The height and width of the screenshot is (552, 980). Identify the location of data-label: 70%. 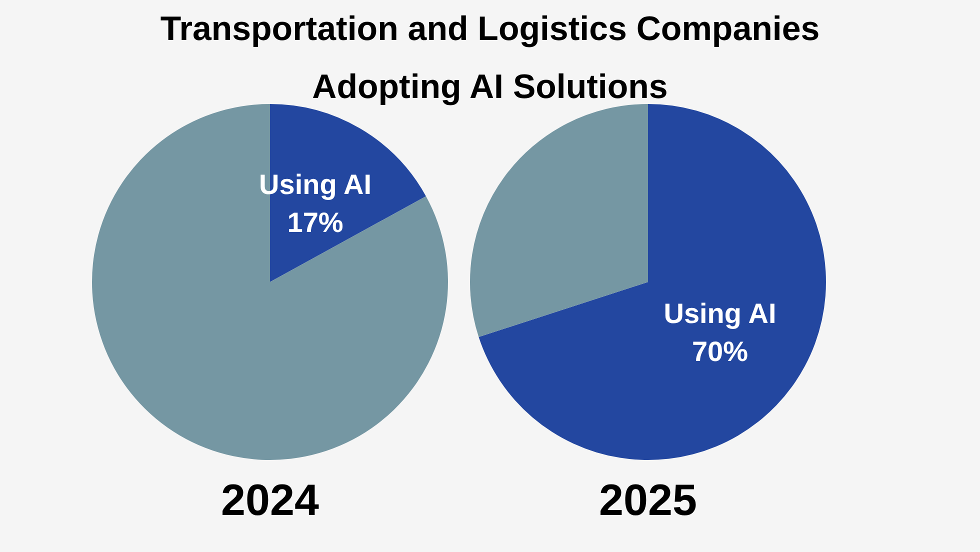
(720, 352).